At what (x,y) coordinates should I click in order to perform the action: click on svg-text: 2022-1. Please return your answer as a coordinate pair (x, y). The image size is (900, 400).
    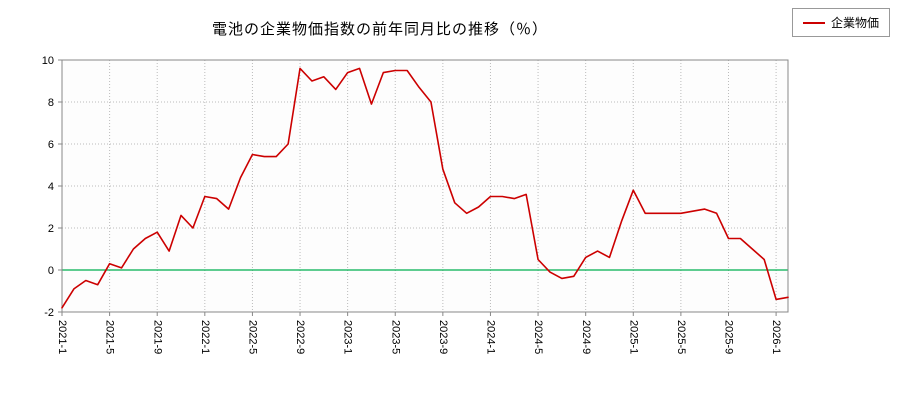
    Looking at the image, I should click on (205, 337).